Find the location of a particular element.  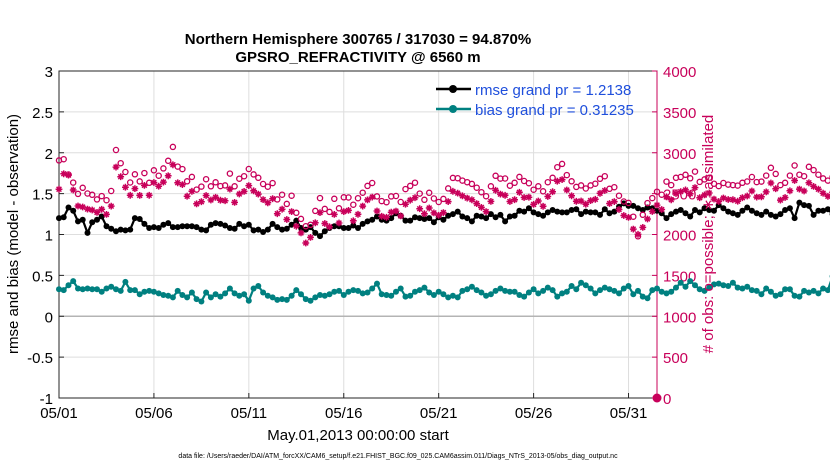

y-tick-label-left: -0.5 is located at coordinates (40, 358).